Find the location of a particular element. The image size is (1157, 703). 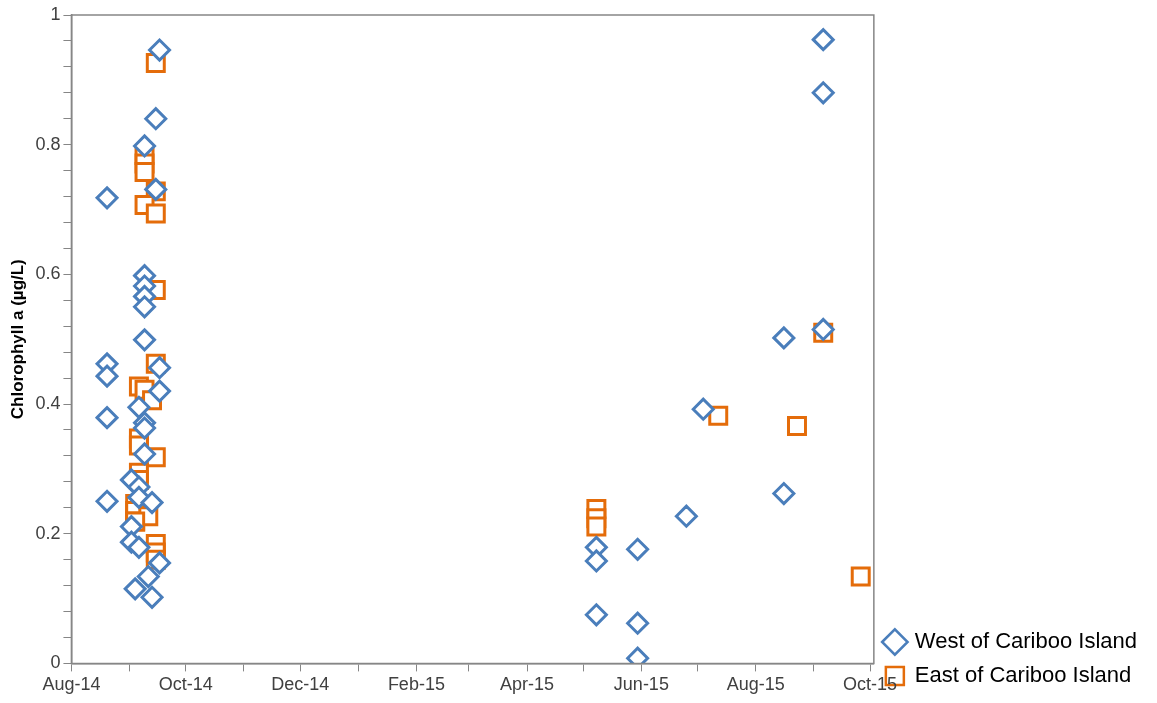

x-tick-label: Aug-14 is located at coordinates (71, 684).